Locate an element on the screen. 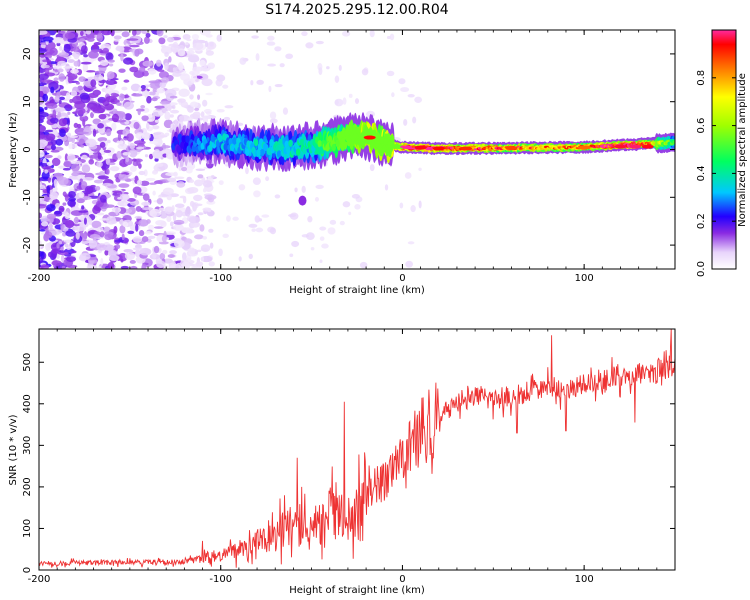  isolated-blob is located at coordinates (302, 200).